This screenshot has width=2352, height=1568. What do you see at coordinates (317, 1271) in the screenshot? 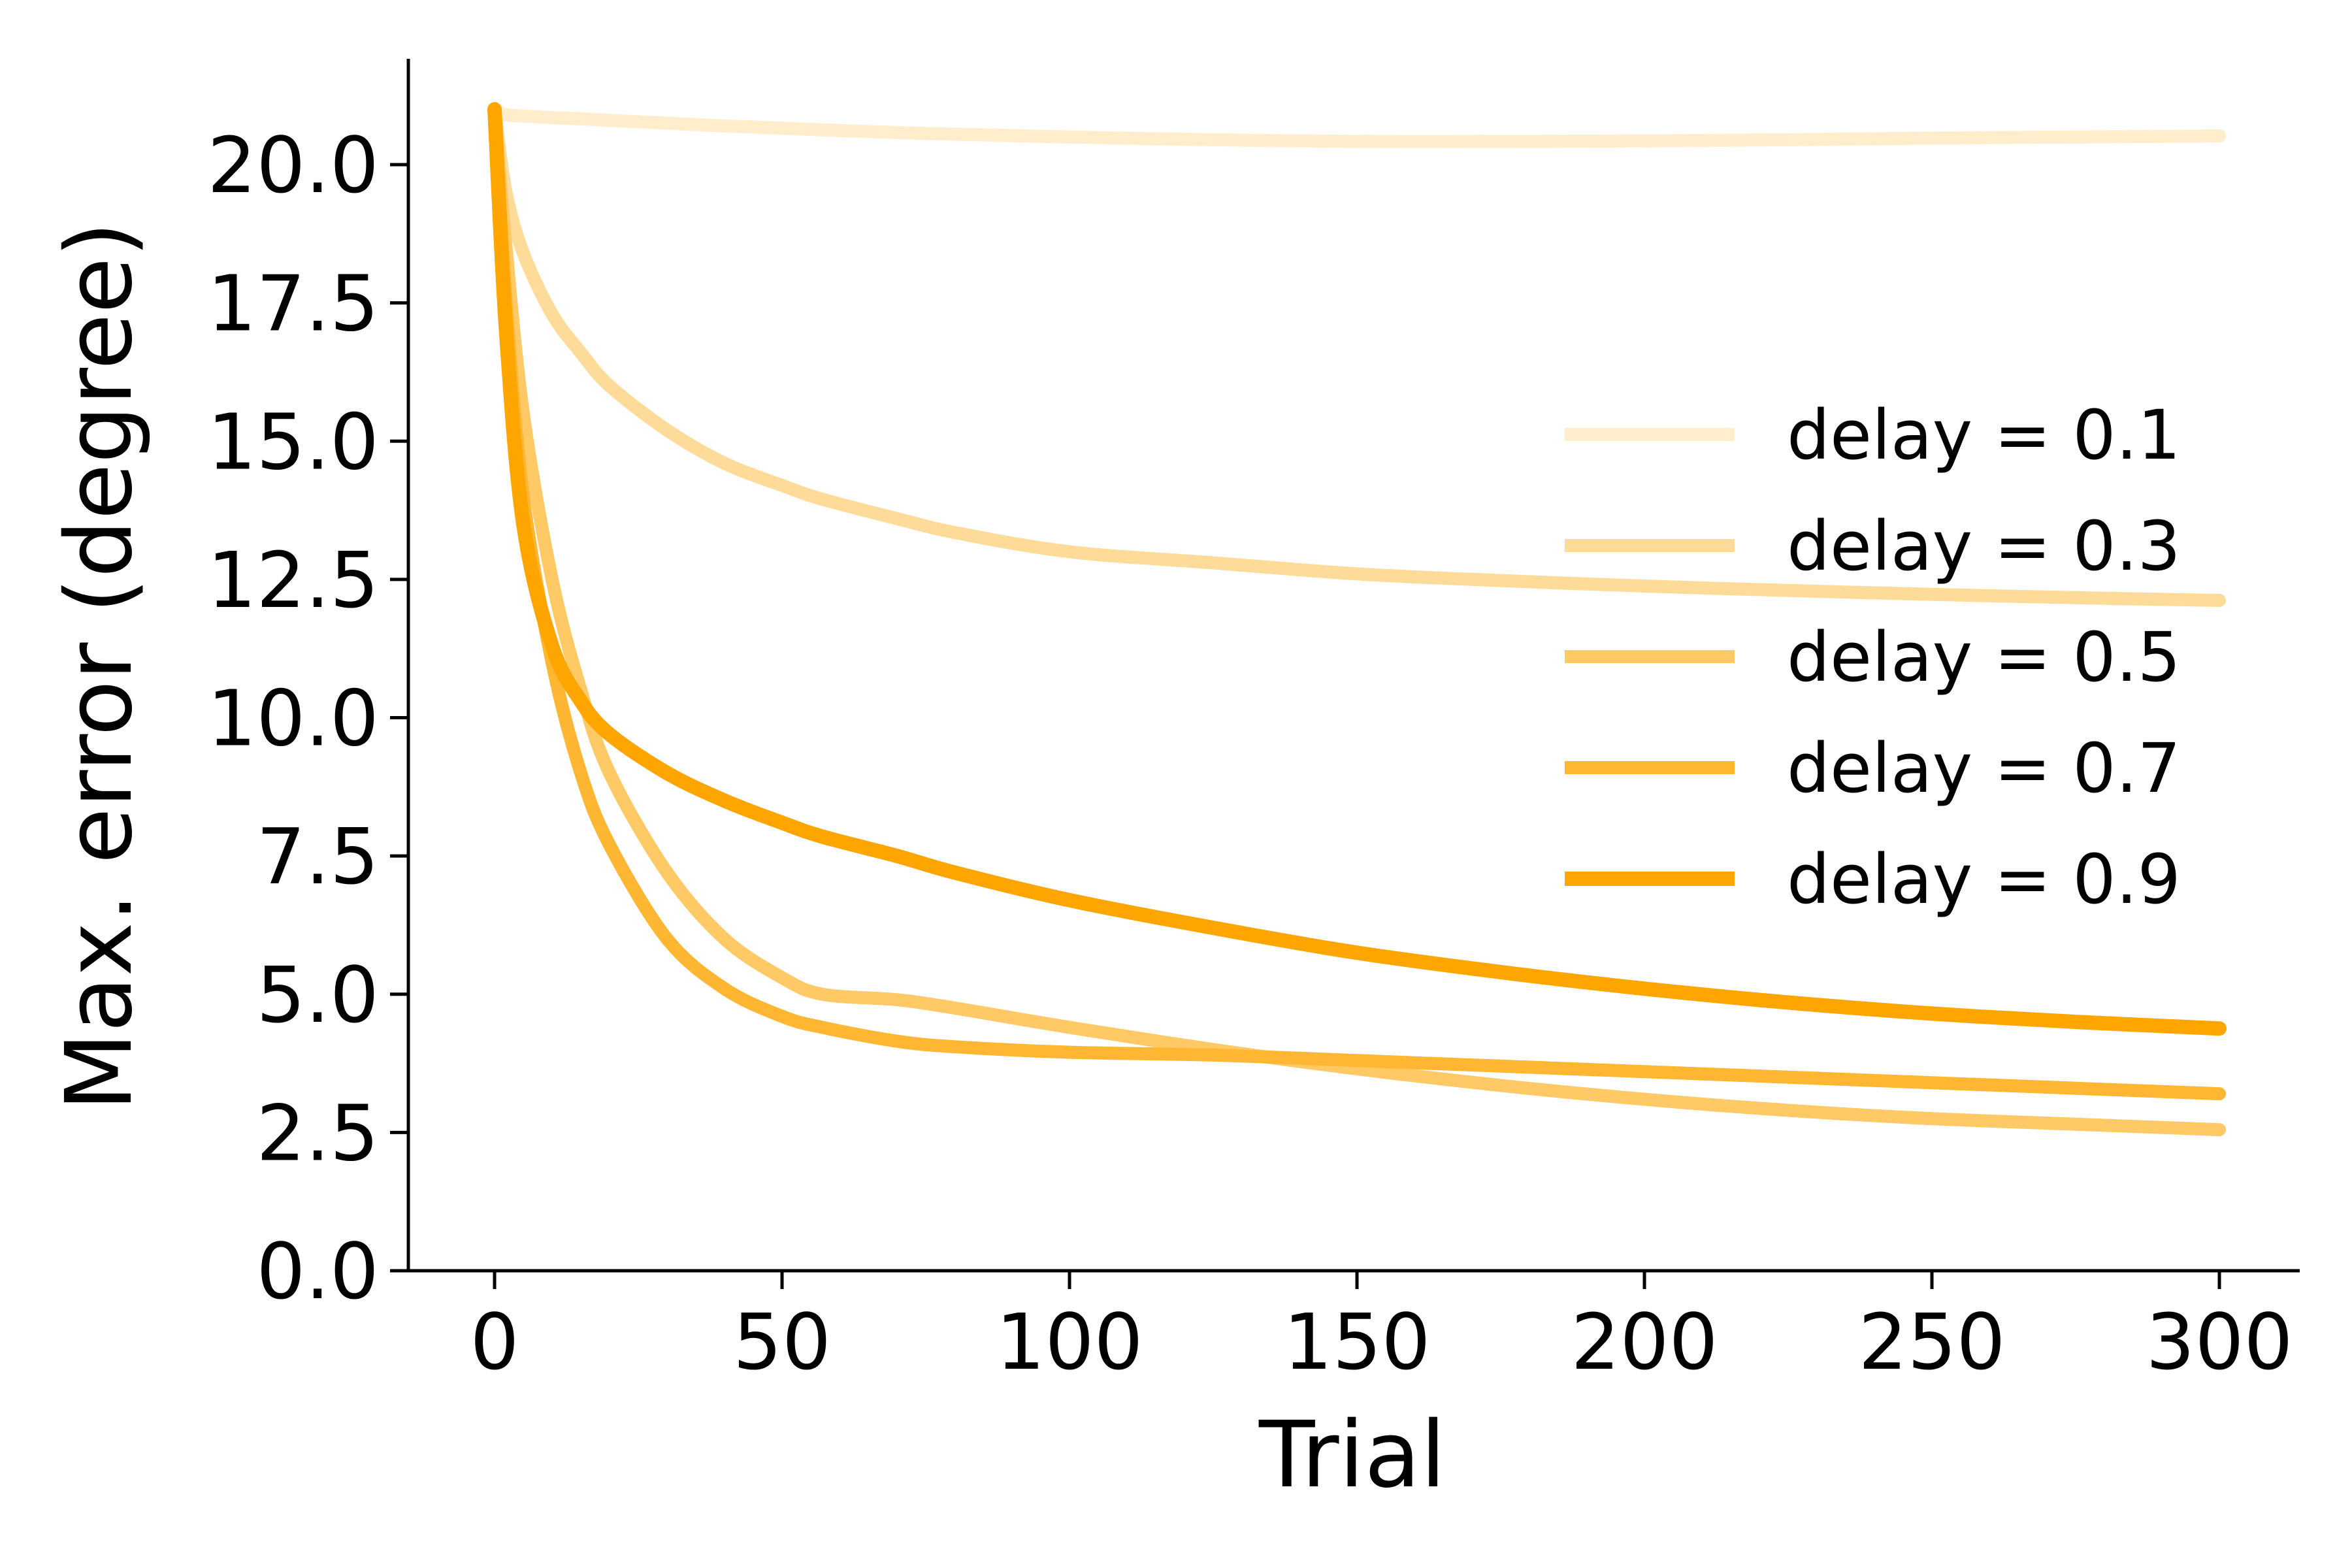
I see `y-tick-label: 0.0` at bounding box center [317, 1271].